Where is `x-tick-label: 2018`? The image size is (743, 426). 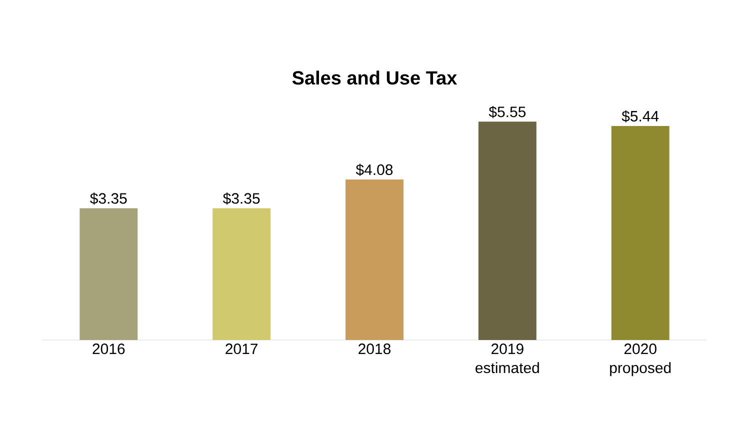
x-tick-label: 2018 is located at coordinates (374, 348).